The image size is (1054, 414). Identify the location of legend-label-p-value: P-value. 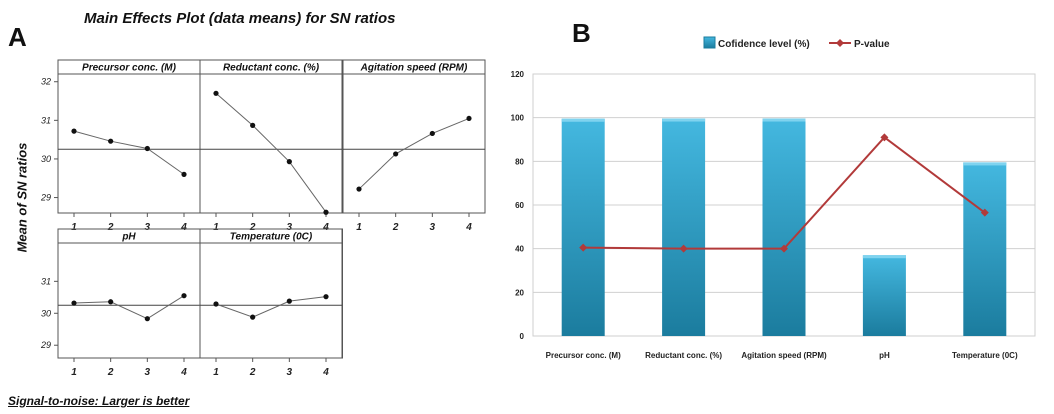
(872, 44).